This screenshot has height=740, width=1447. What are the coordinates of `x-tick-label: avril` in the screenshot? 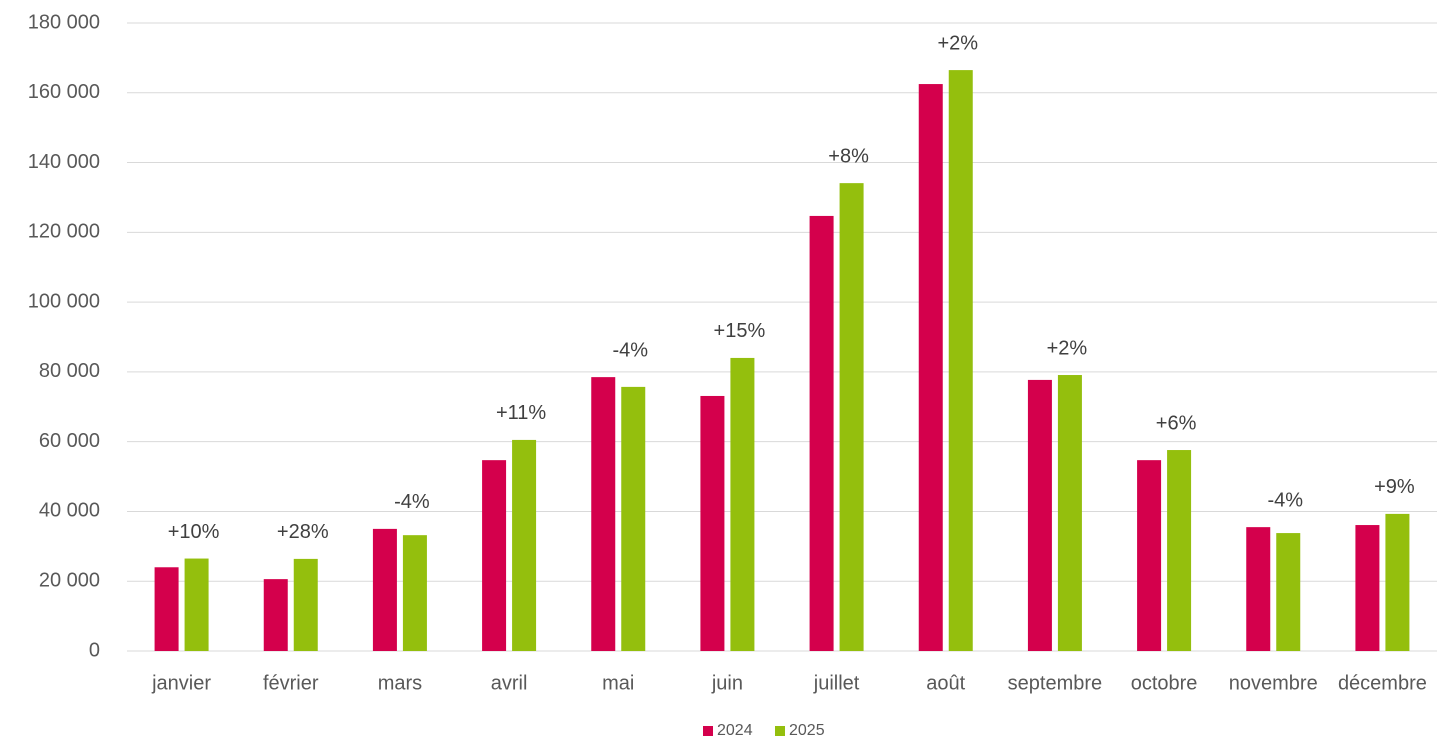 It's located at (509, 683).